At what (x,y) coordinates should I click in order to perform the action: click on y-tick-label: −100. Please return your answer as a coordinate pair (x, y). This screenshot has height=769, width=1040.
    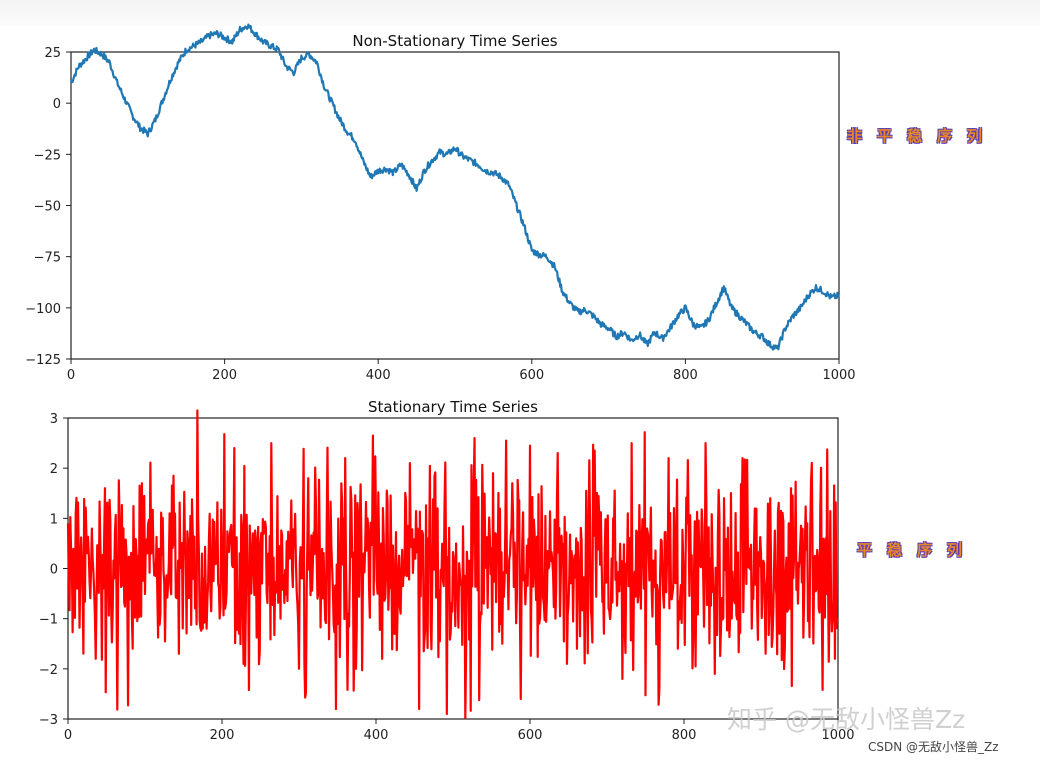
    Looking at the image, I should click on (43, 309).